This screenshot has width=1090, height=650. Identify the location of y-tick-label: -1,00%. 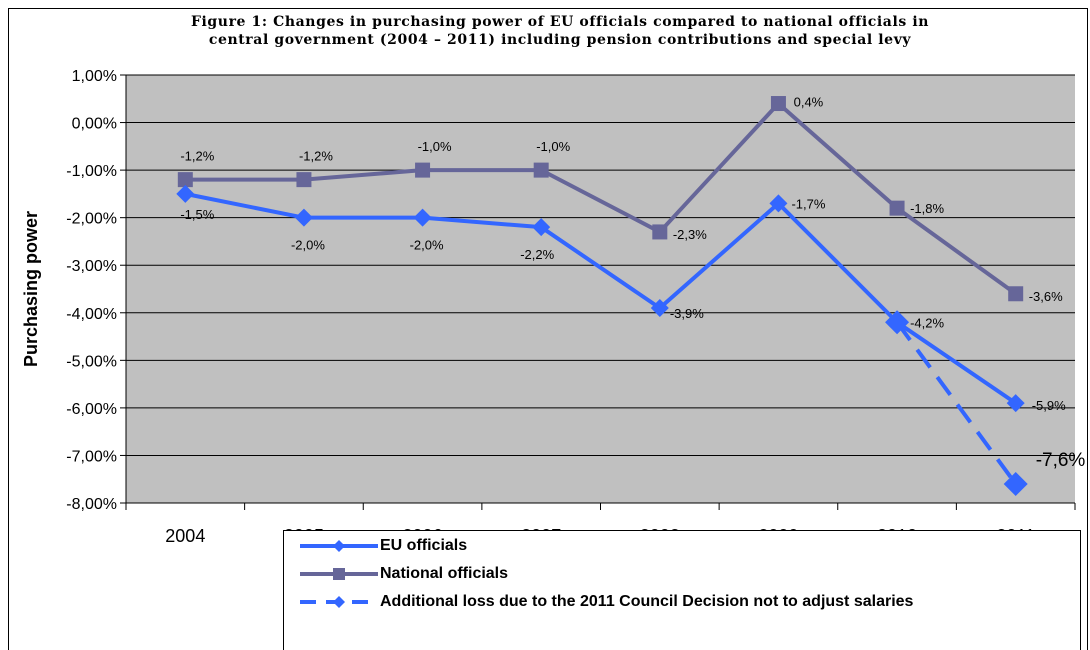
(91, 171).